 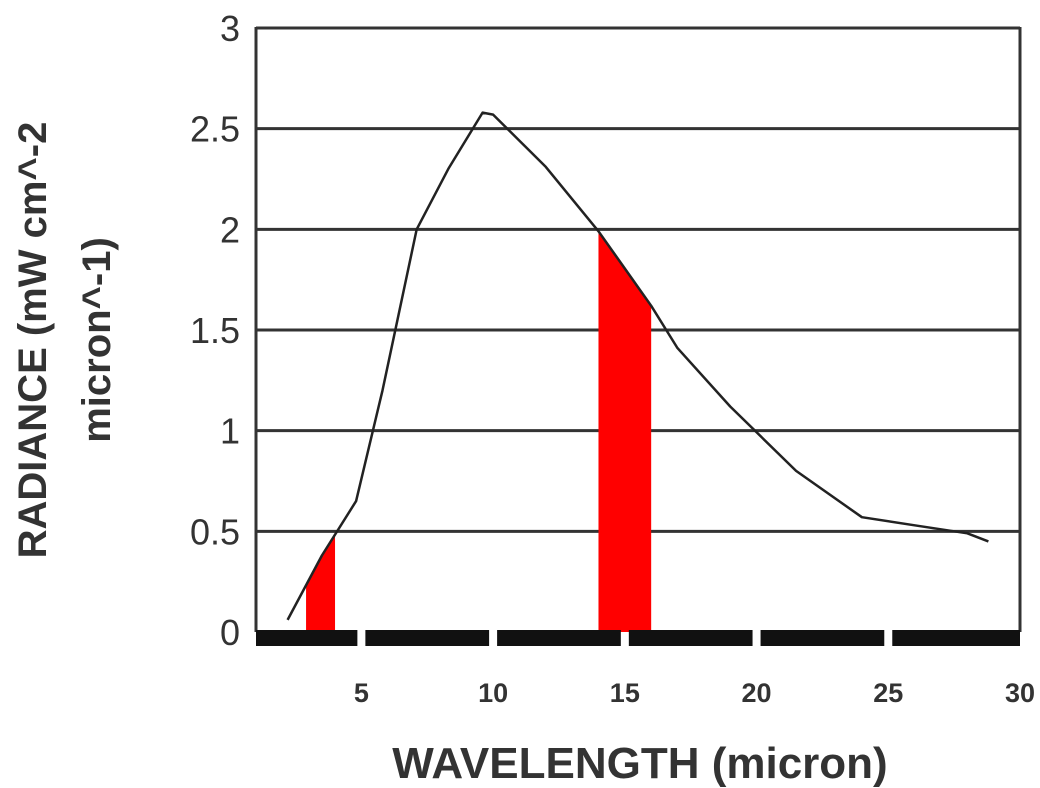 What do you see at coordinates (1020, 693) in the screenshot?
I see `x-tick-label: 30` at bounding box center [1020, 693].